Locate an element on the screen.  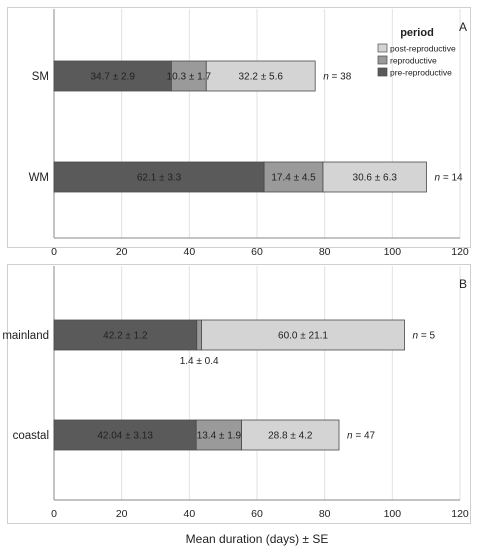
n-label: n = 47 is located at coordinates (361, 436).